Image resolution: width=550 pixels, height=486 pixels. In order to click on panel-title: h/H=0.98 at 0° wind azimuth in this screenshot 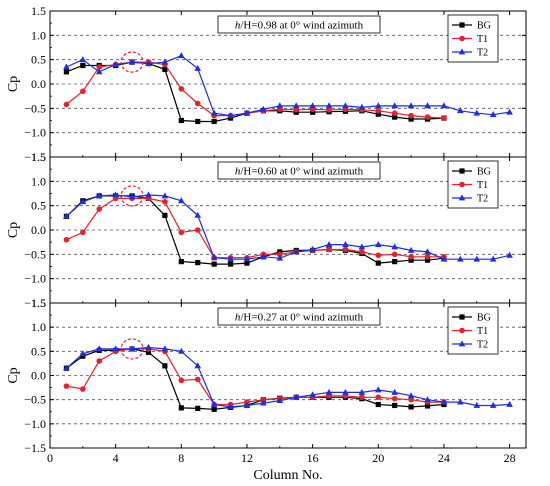, I will do `click(299, 26)`.